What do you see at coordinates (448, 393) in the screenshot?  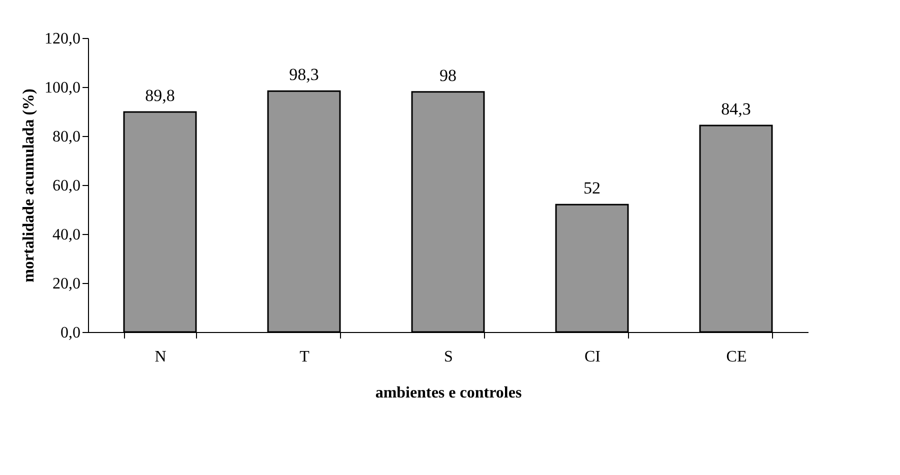 I see `x-axis-title: ambientes e controles` at bounding box center [448, 393].